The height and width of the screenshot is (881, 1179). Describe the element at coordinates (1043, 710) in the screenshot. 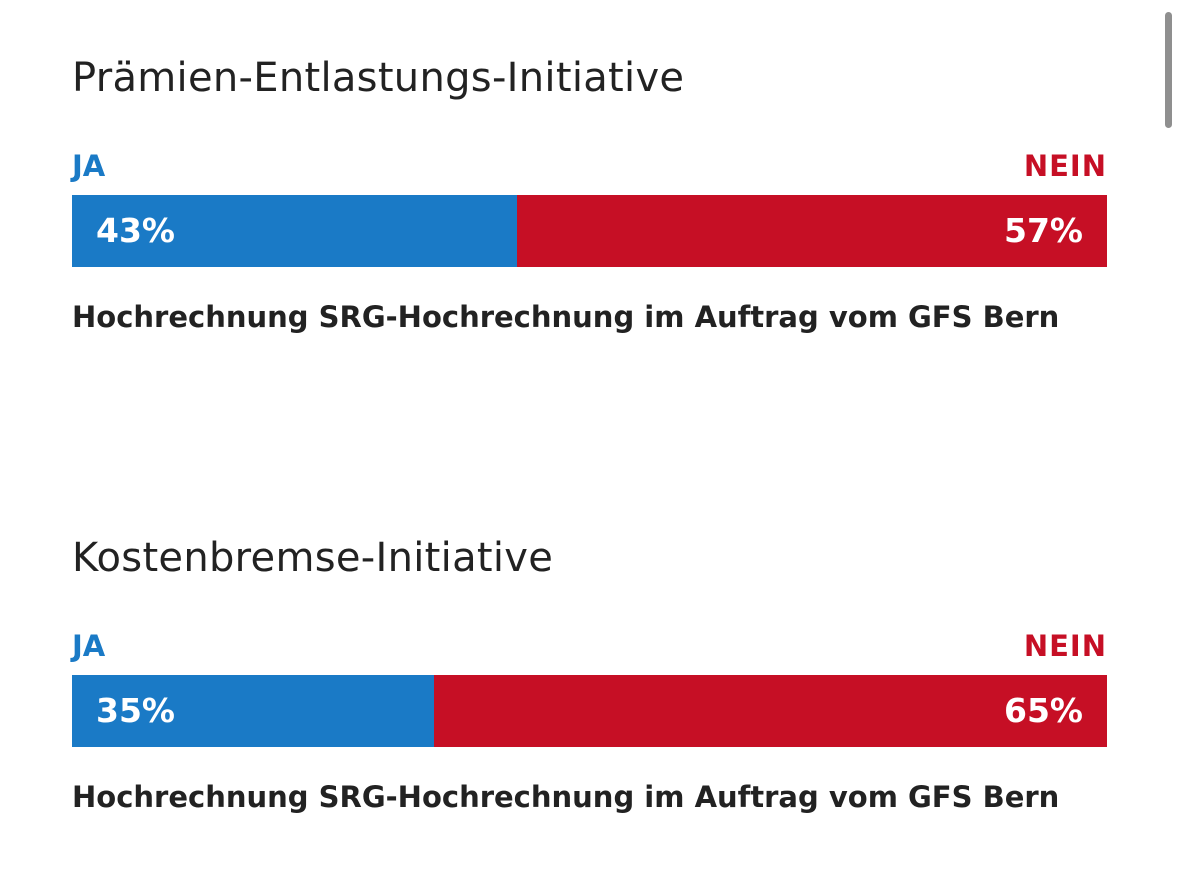

I see `no-percentage: 65%` at that location.